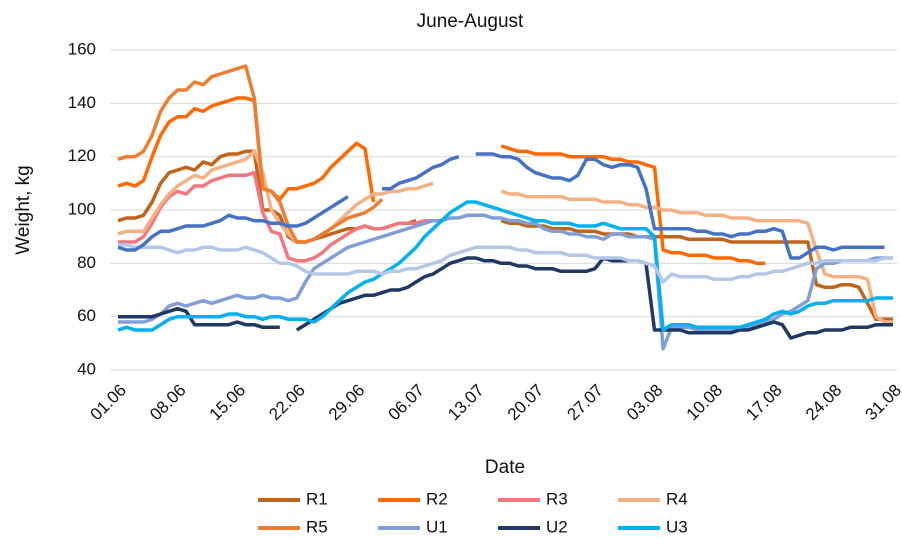 The height and width of the screenshot is (538, 902). What do you see at coordinates (677, 498) in the screenshot?
I see `legend-label: R4` at bounding box center [677, 498].